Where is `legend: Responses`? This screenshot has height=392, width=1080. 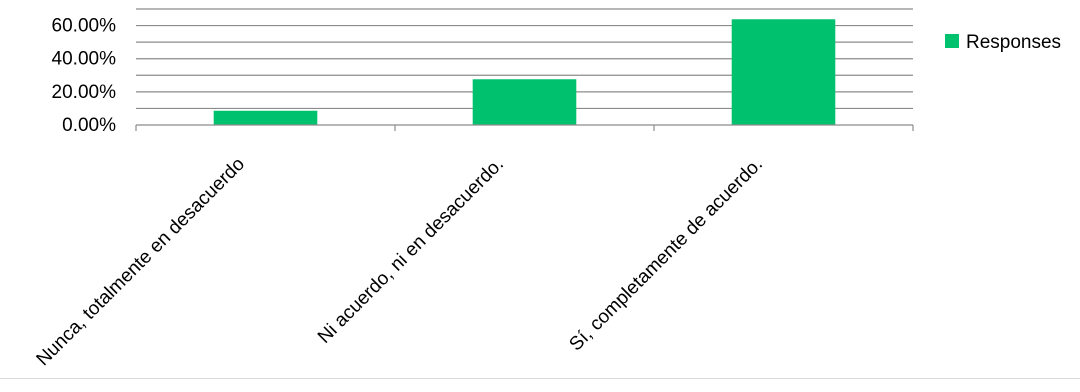
legend: Responses is located at coordinates (1003, 42).